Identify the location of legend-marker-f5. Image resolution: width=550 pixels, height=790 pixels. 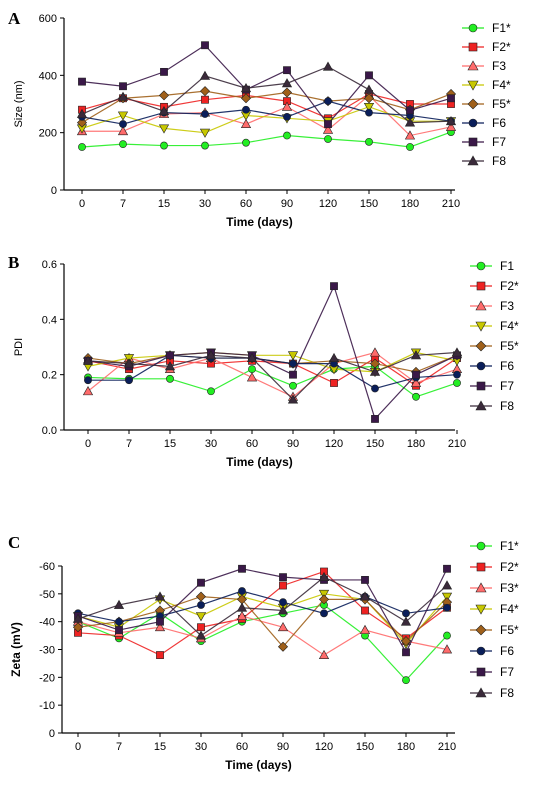
(481, 630).